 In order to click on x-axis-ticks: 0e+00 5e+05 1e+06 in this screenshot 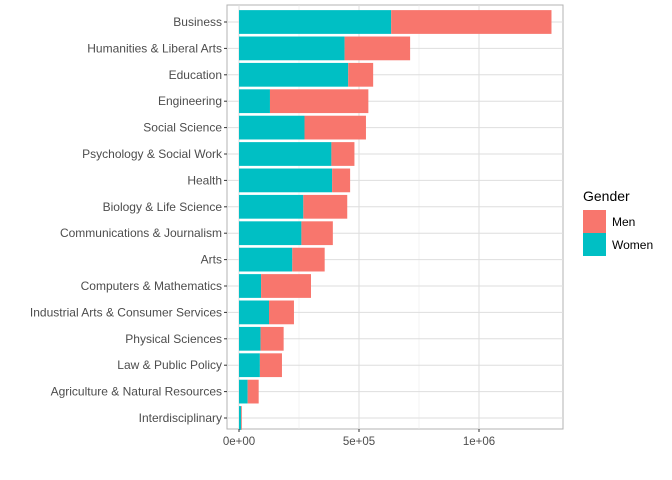, I will do `click(359, 438)`.